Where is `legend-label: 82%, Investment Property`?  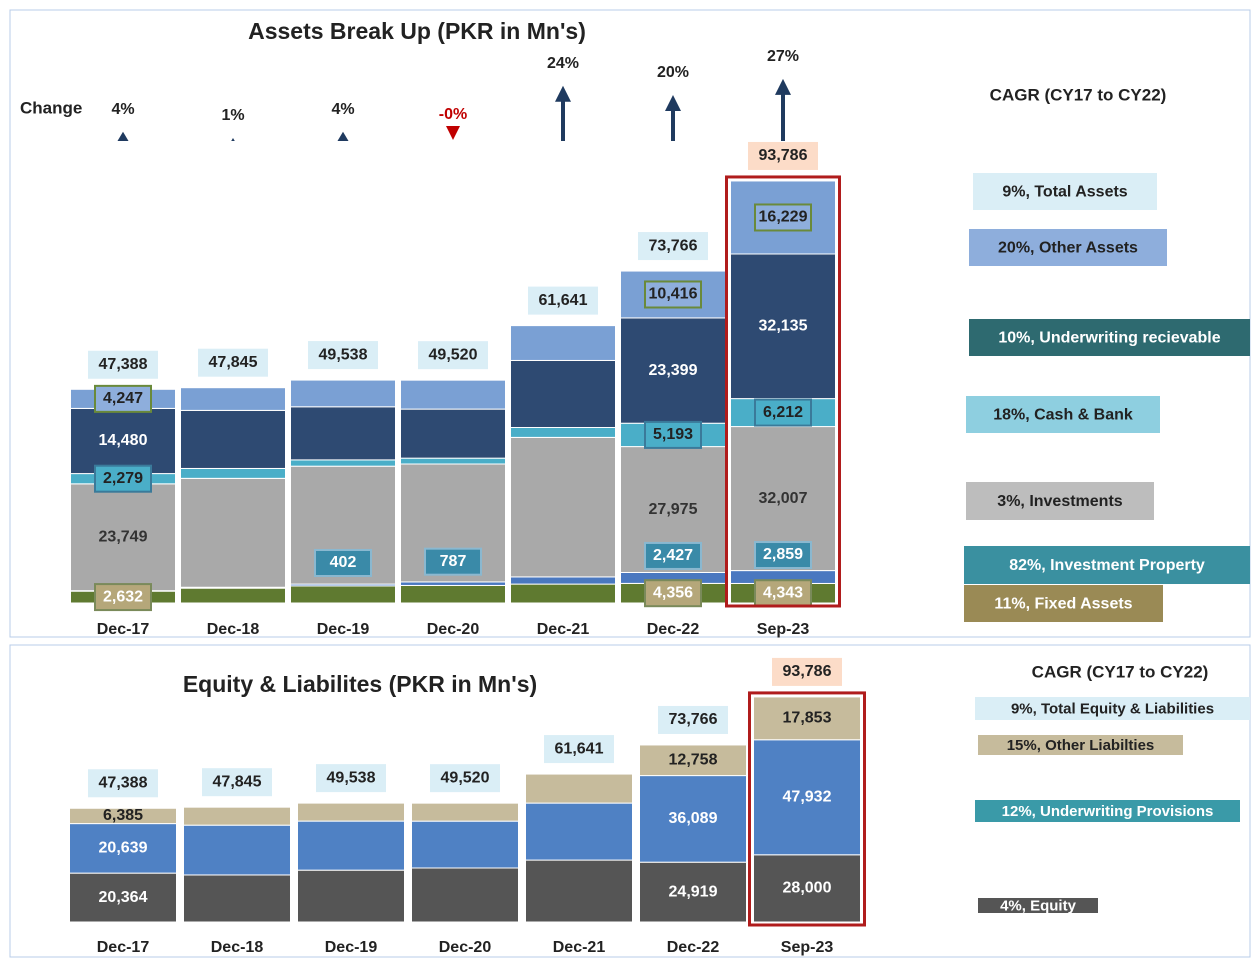 legend-label: 82%, Investment Property is located at coordinates (1107, 565).